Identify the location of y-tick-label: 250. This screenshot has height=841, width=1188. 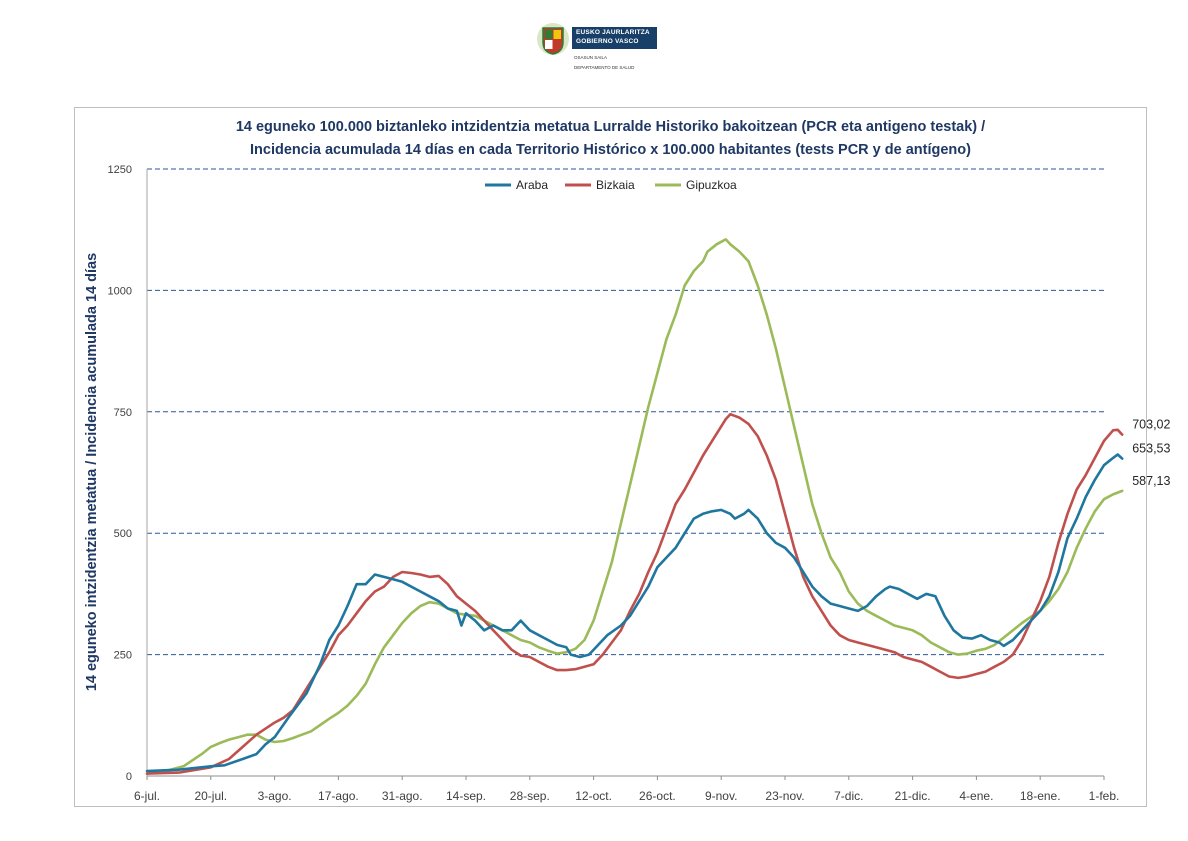
(123, 656).